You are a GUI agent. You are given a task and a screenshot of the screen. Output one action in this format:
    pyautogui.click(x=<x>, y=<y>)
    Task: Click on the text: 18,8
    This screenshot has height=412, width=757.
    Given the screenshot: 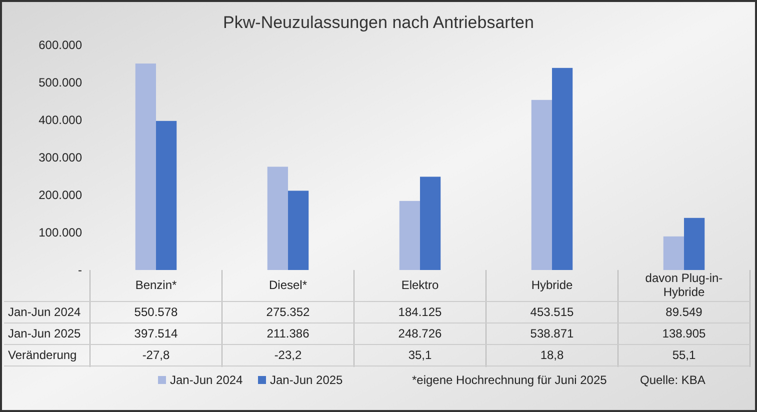 What is the action you would take?
    pyautogui.click(x=552, y=355)
    